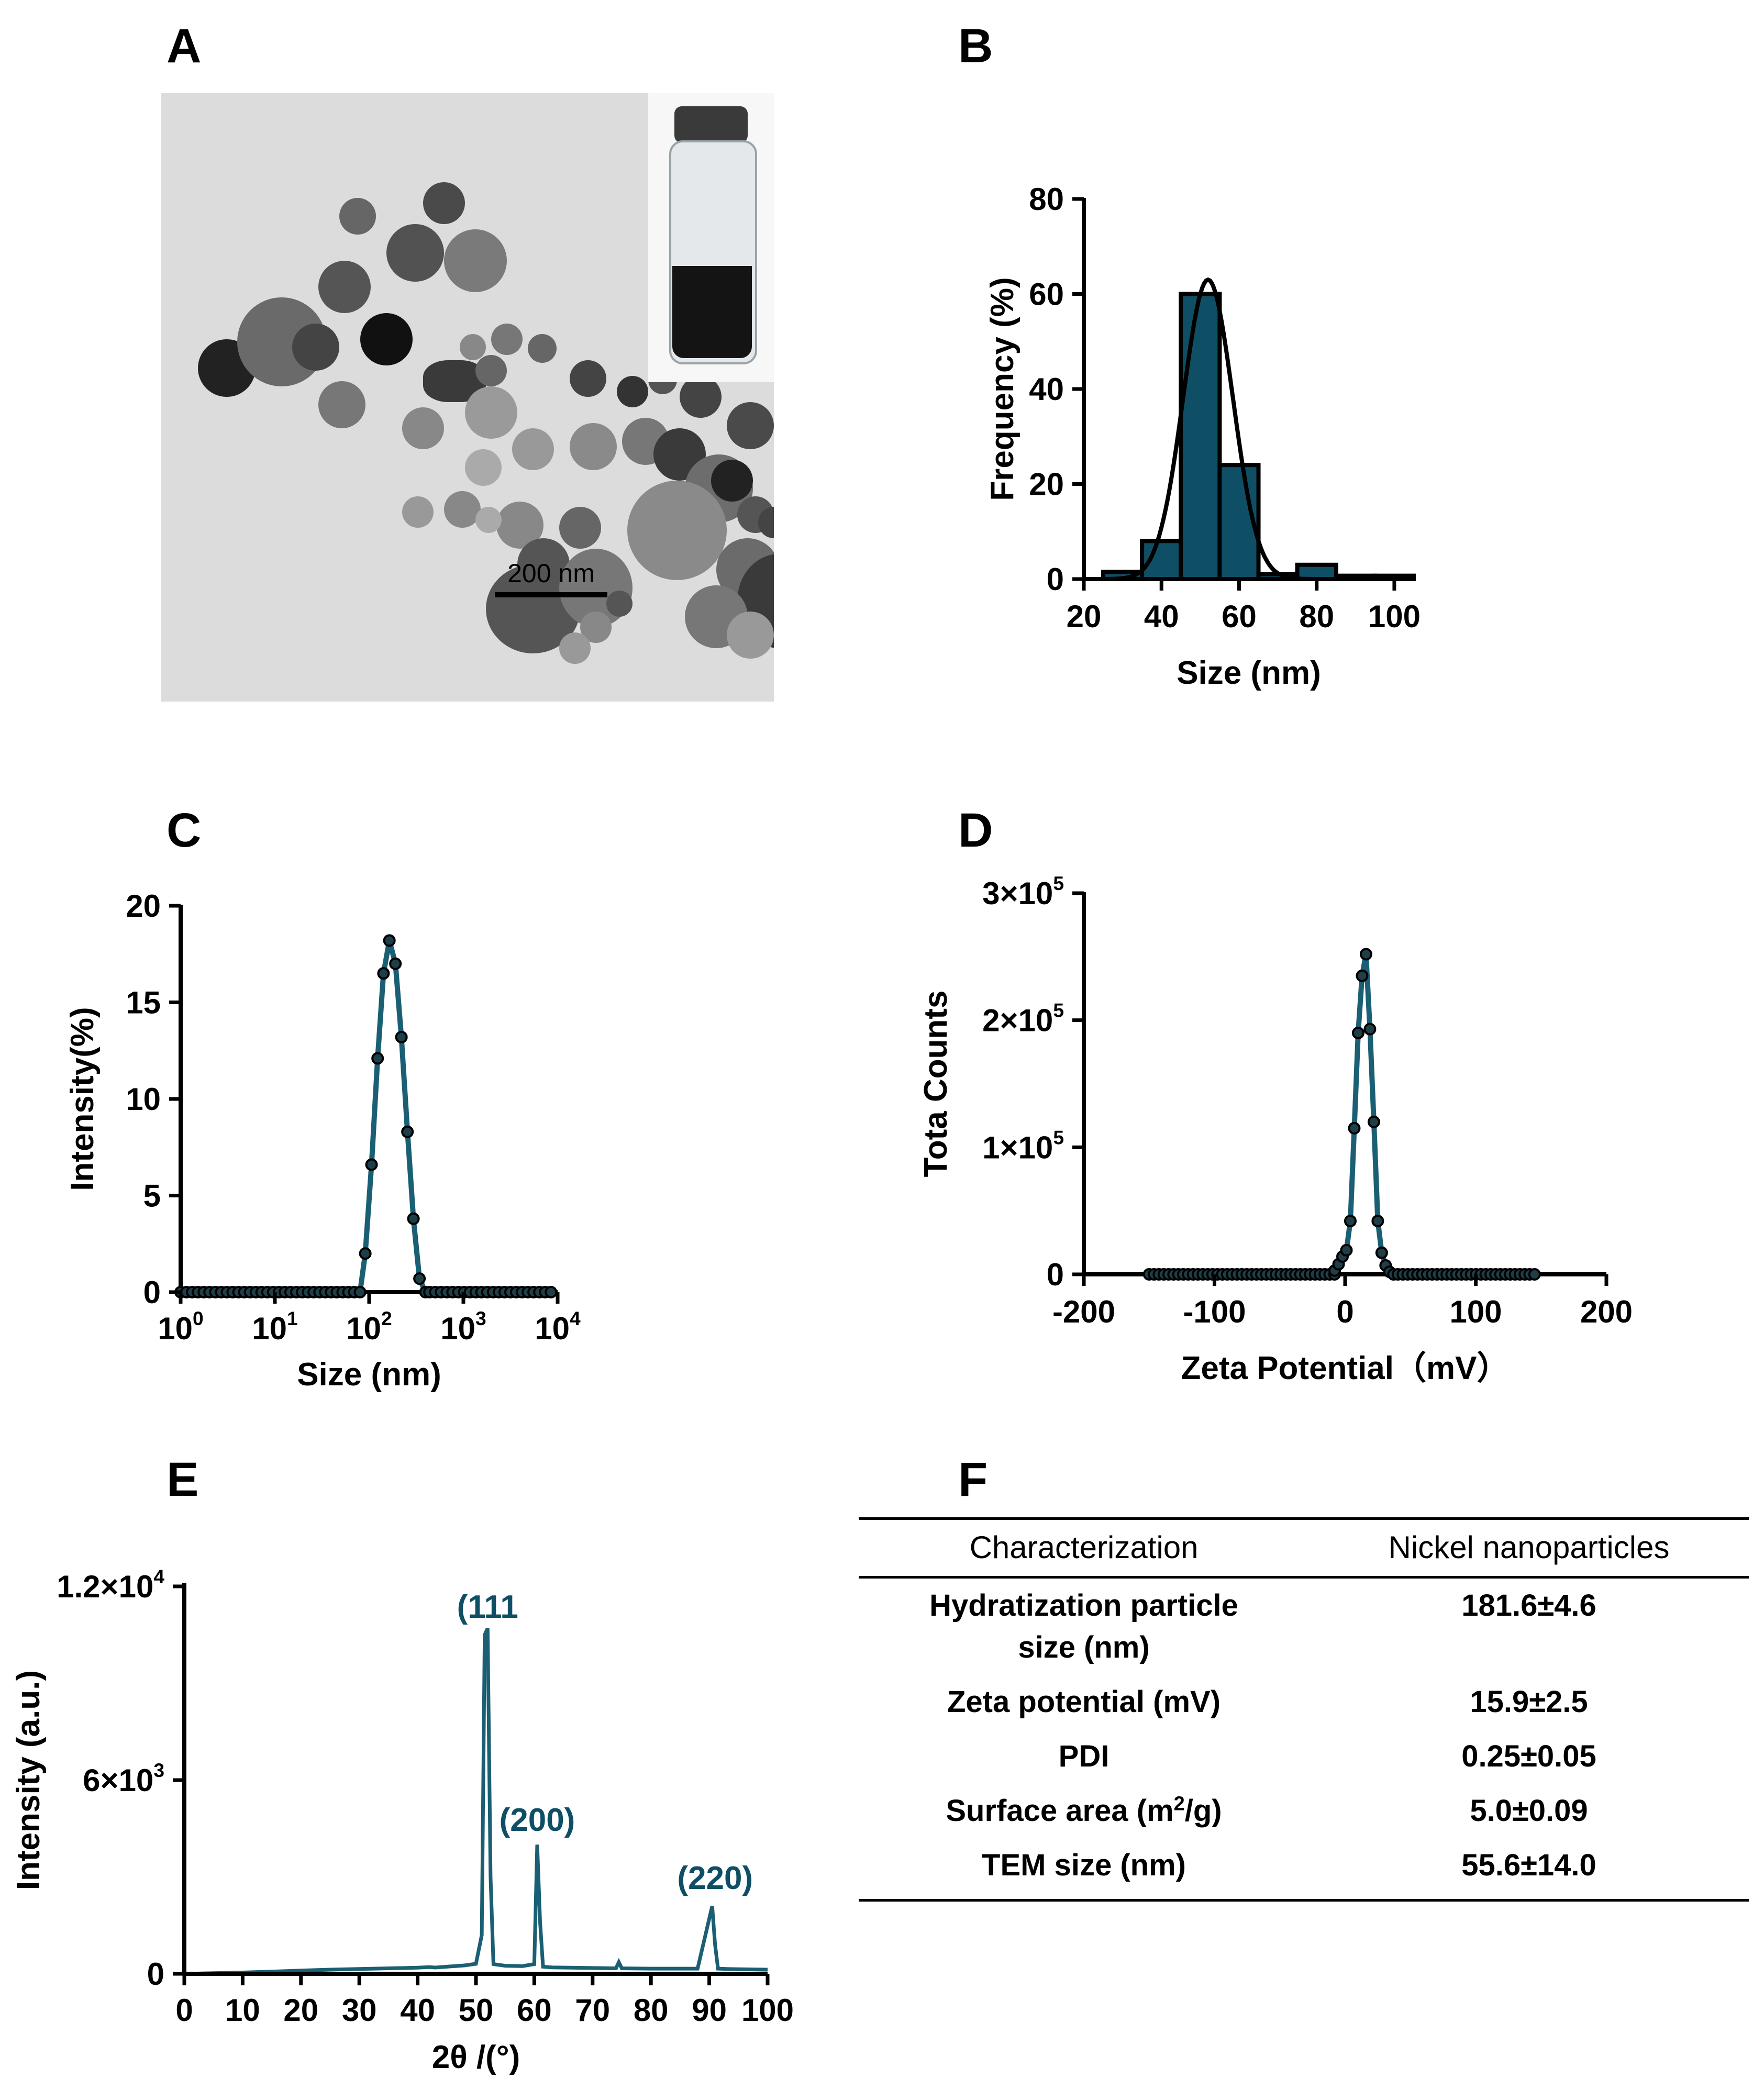 The image size is (1764, 2100). I want to click on panel-label-b: B, so click(975, 46).